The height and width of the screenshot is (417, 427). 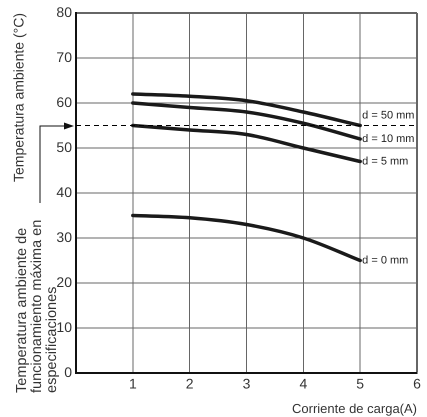 What do you see at coordinates (64, 56) in the screenshot?
I see `y-tick-label: 70` at bounding box center [64, 56].